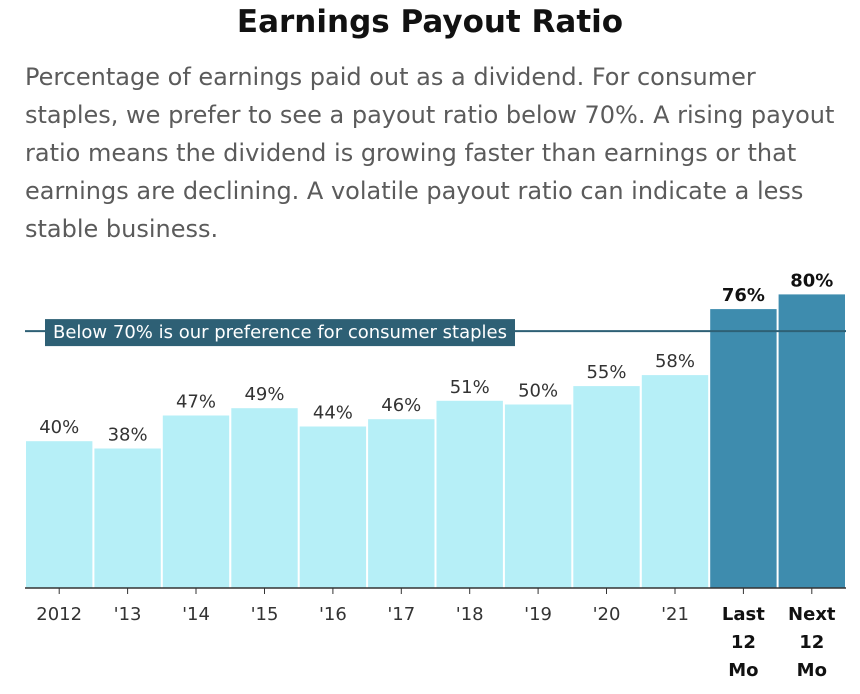 The image size is (860, 694). I want to click on bar-value-label-10: 76%, so click(743, 295).